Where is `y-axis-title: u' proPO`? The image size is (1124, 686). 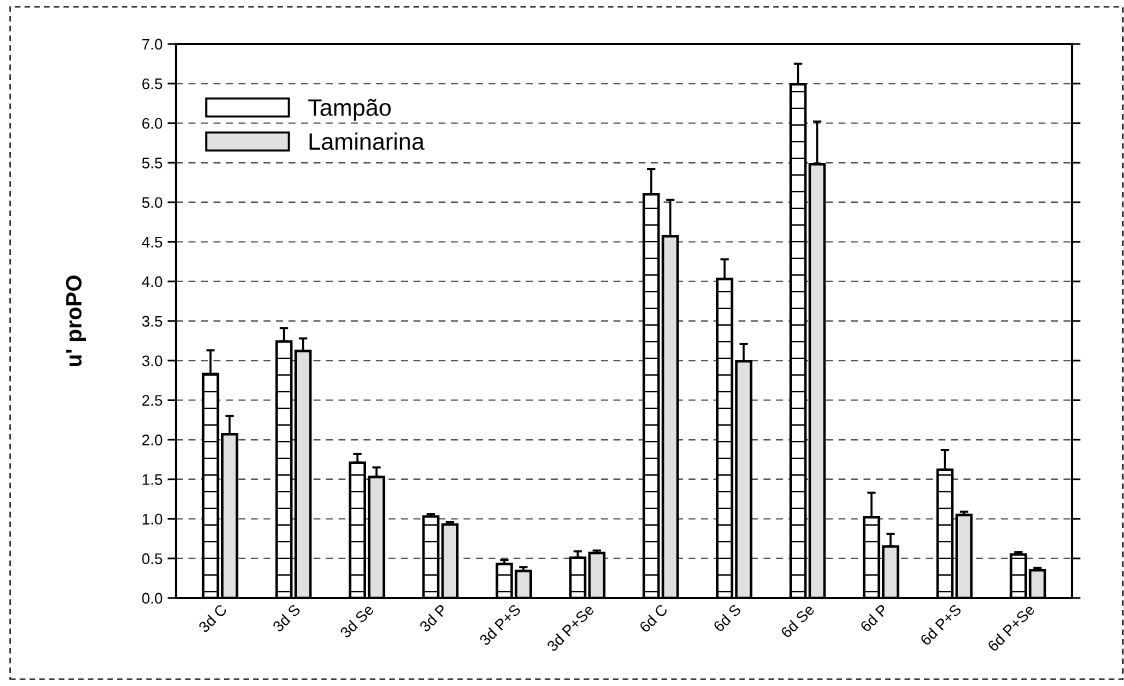 y-axis-title: u' proPO is located at coordinates (76, 321).